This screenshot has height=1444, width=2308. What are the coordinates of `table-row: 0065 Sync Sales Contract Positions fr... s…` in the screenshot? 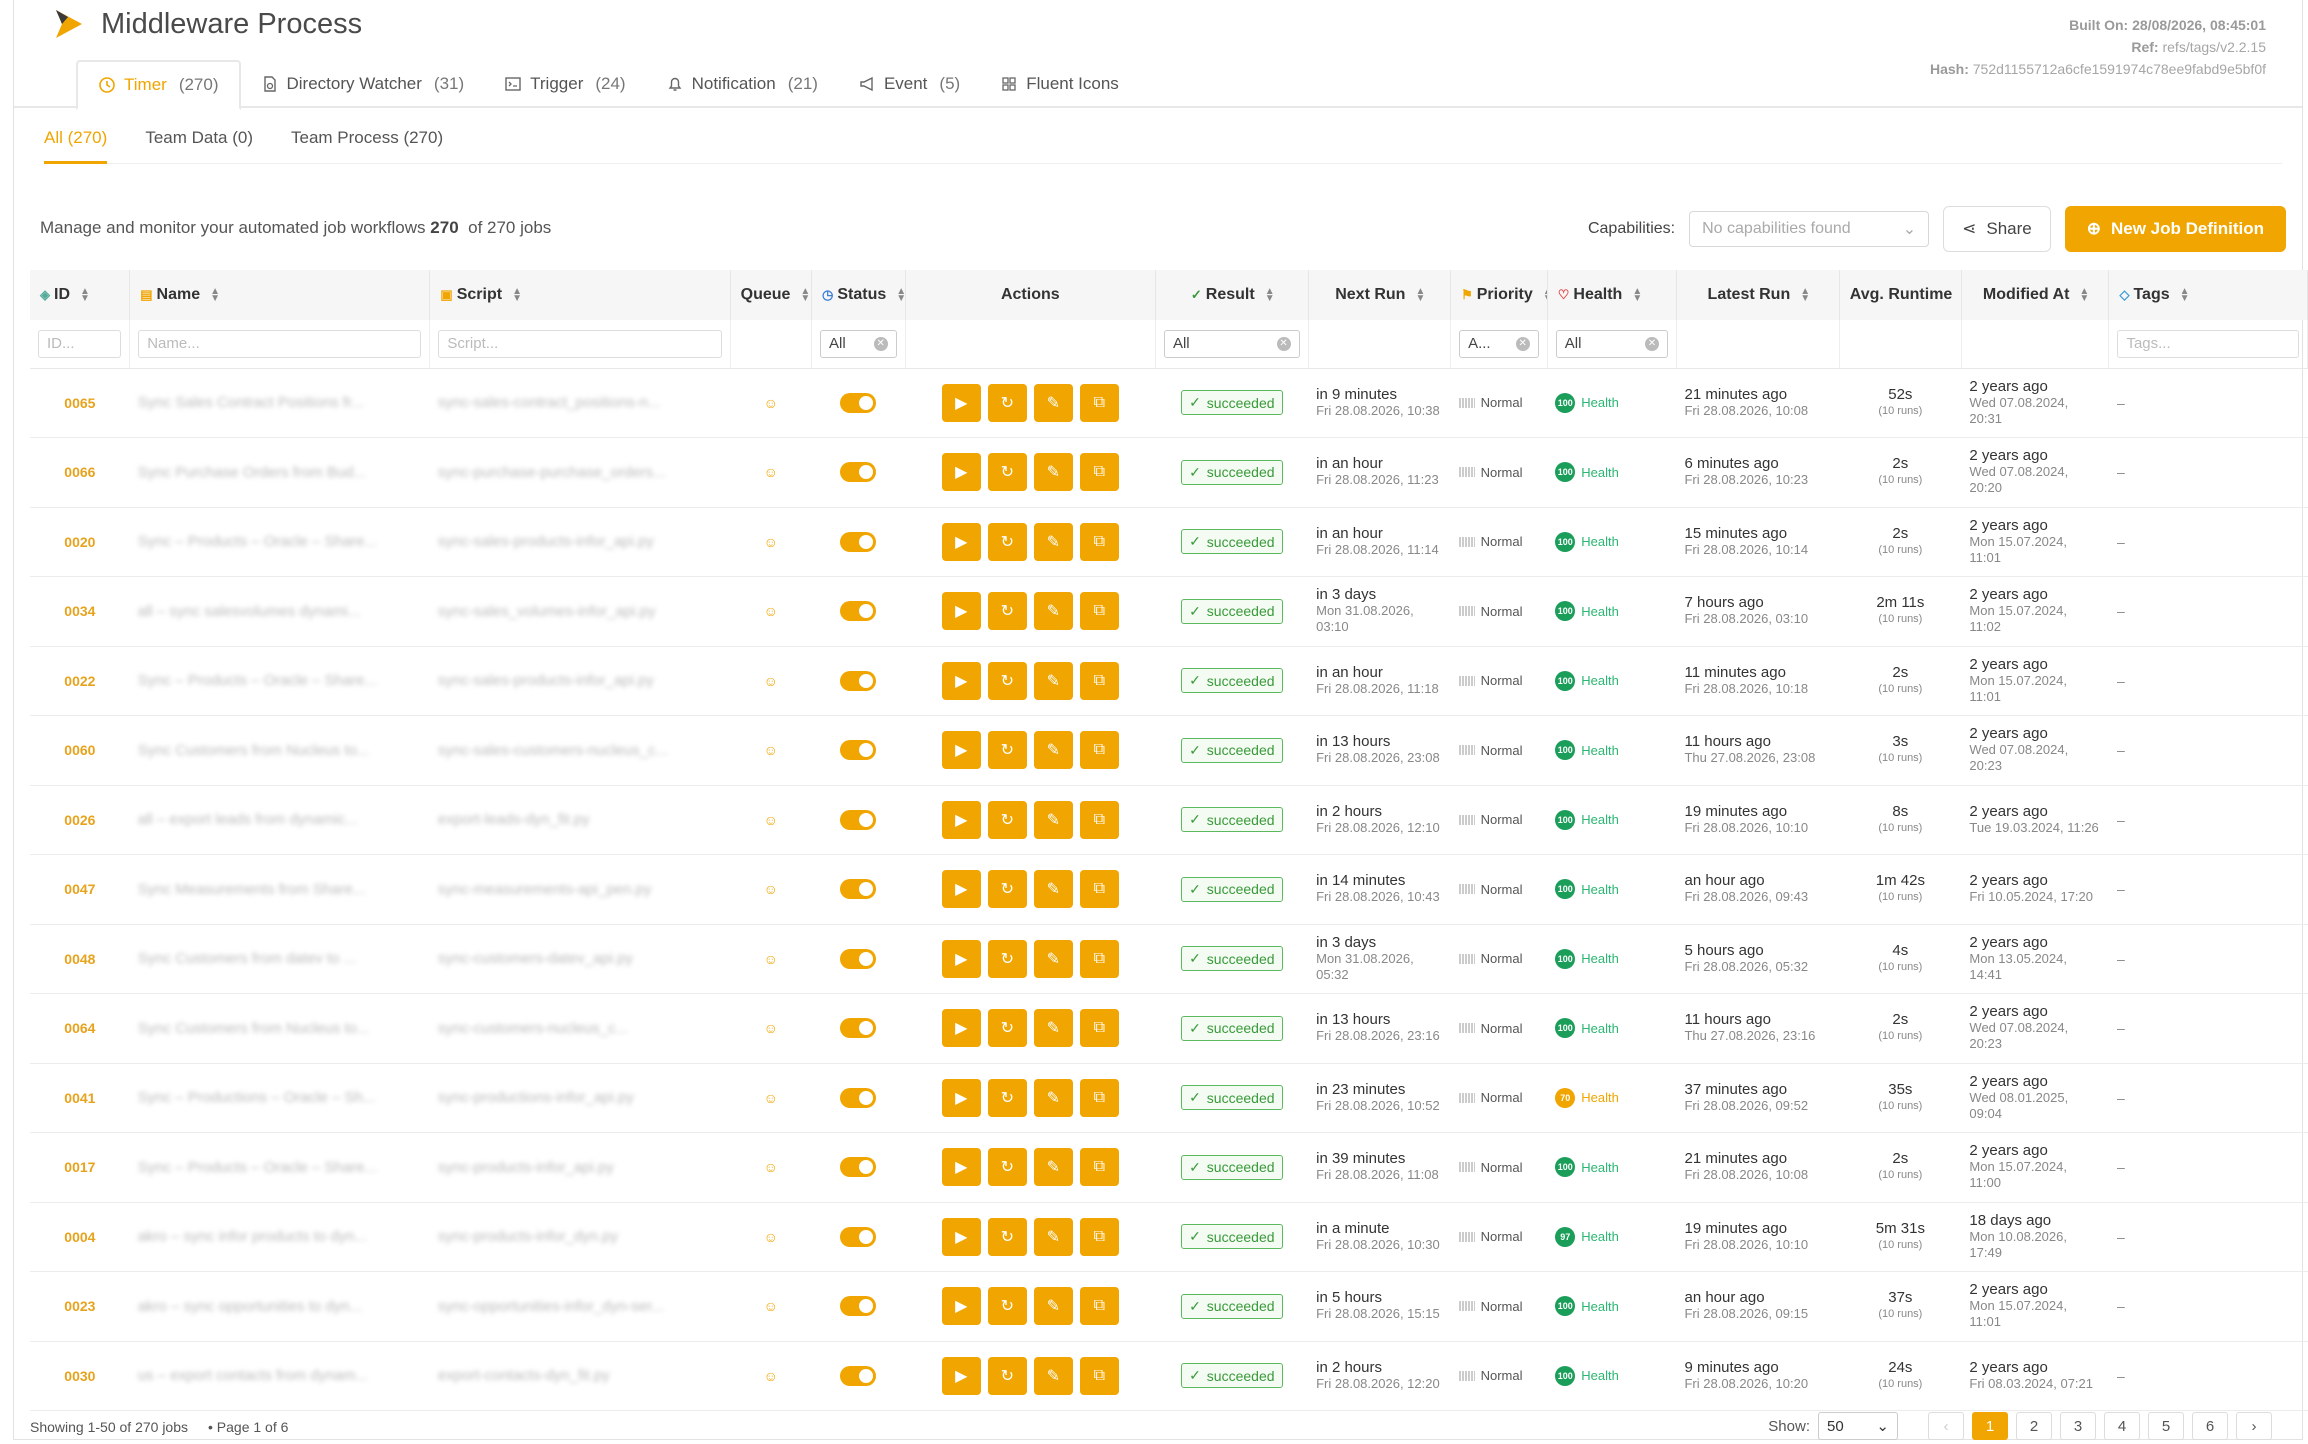 It's located at (1169, 403).